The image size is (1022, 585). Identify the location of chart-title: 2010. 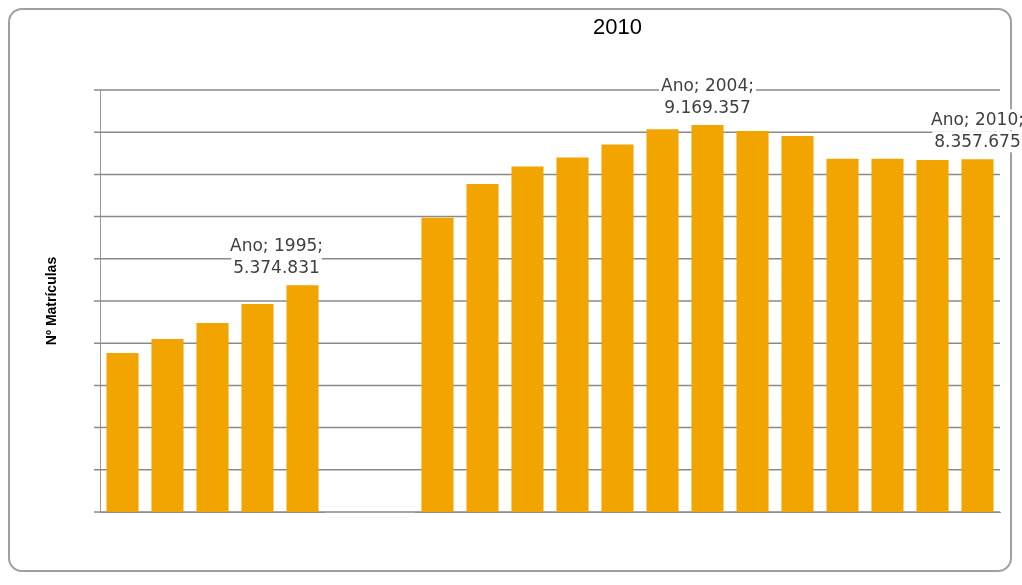
(617, 27).